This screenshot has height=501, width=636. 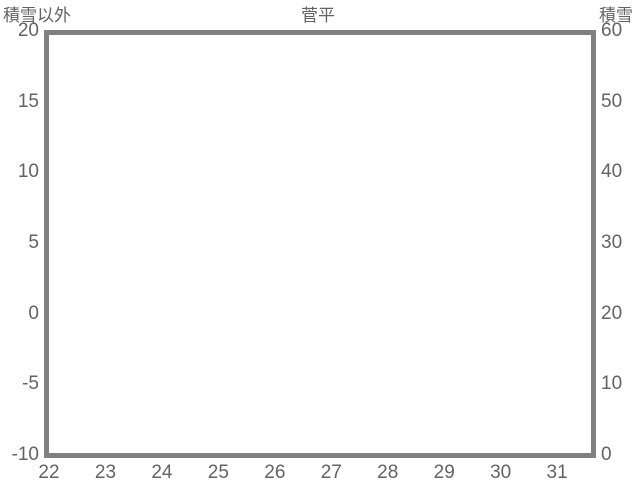 What do you see at coordinates (331, 472) in the screenshot?
I see `xtick-27: 27` at bounding box center [331, 472].